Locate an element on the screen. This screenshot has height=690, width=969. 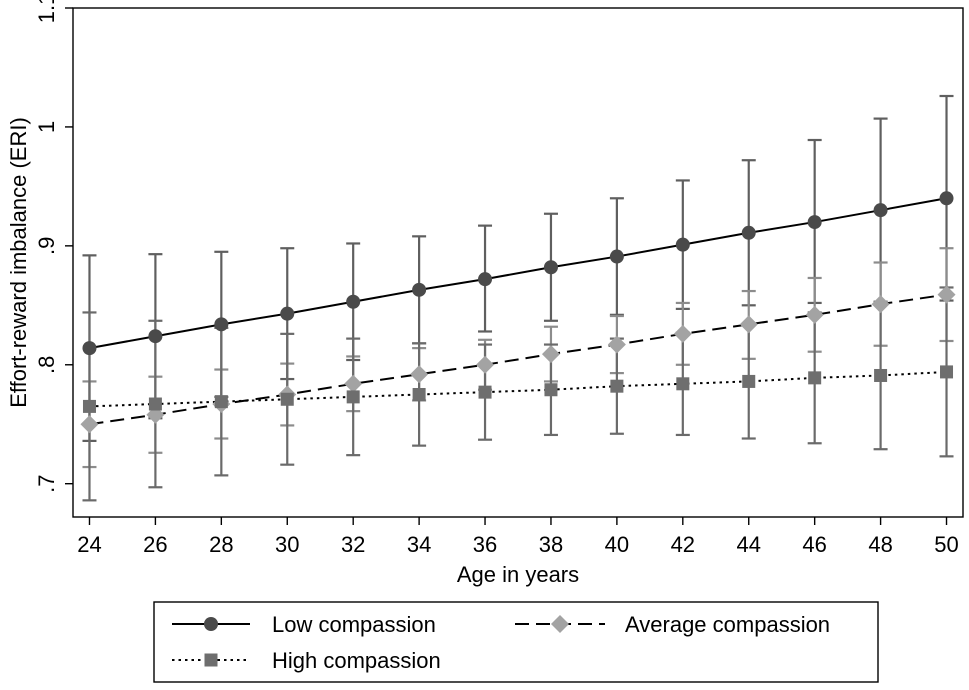
legend-item-average-compassion: Average compassion is located at coordinates (672, 624).